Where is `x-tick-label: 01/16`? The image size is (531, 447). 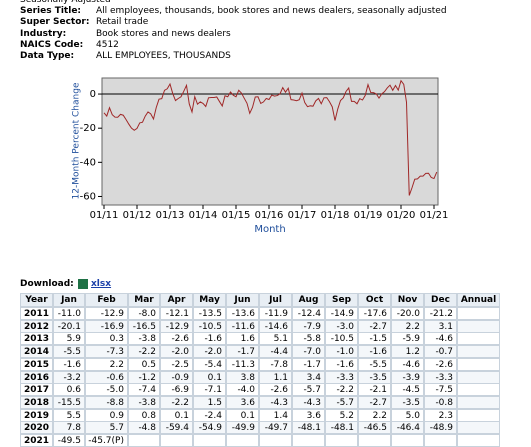 x-tick-label: 01/16 is located at coordinates (269, 215).